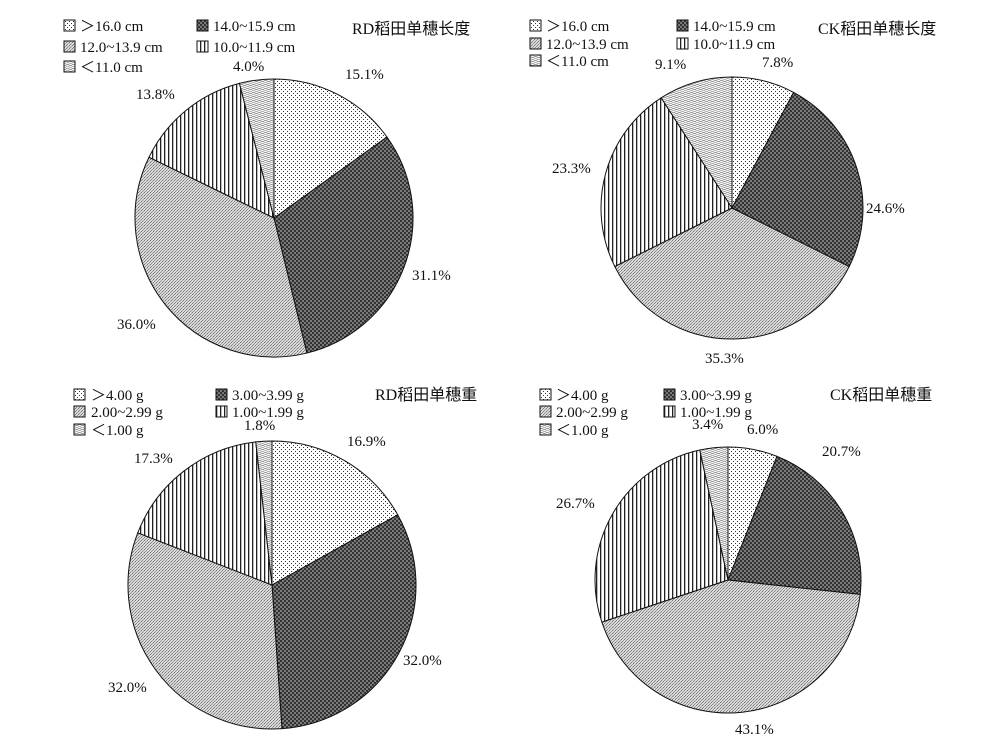  Describe the element at coordinates (578, 27) in the screenshot. I see `legend-label: ＞16.0 cm` at that location.